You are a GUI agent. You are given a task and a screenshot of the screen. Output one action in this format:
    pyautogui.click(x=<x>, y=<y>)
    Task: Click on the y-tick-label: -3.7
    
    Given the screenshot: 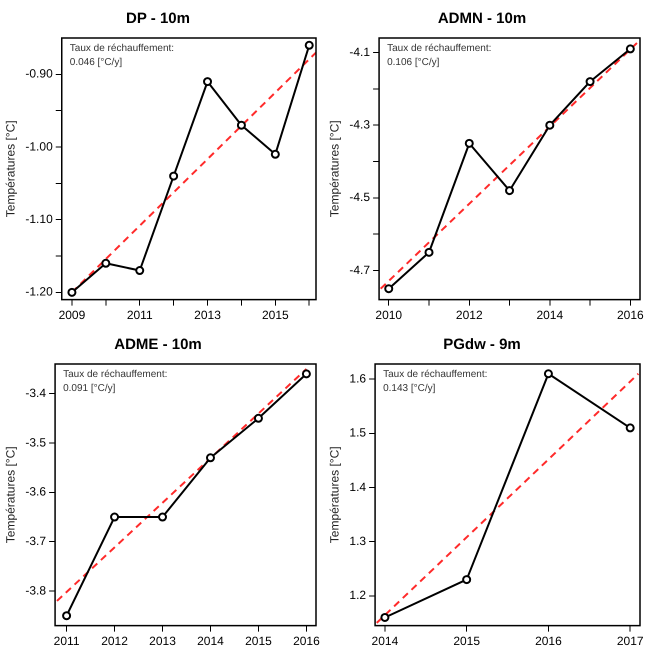 What is the action you would take?
    pyautogui.click(x=35, y=541)
    